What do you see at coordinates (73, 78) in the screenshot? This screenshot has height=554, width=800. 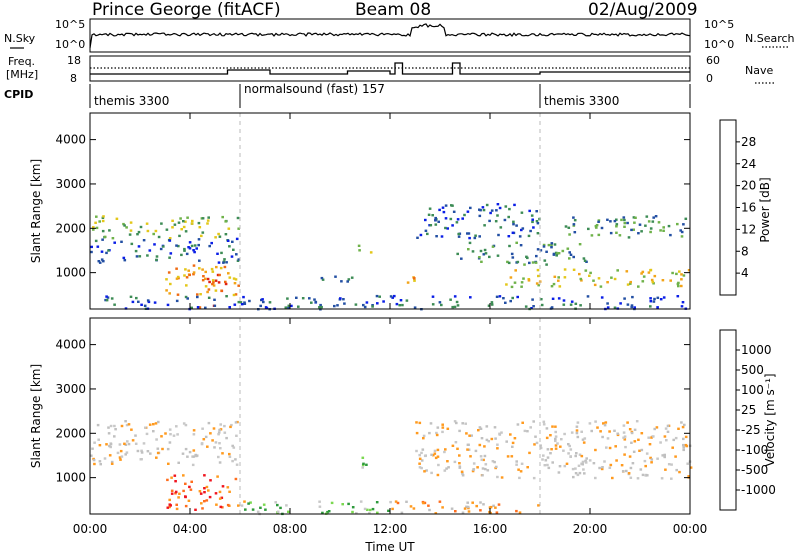 I see `freq-left-tick-bottom: 8` at bounding box center [73, 78].